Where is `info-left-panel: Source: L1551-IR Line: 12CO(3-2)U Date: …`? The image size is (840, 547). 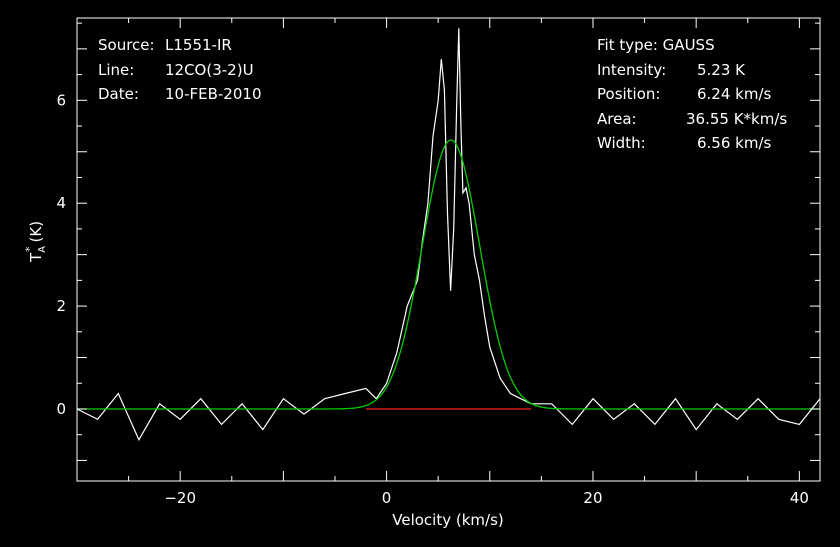 info-left-panel: Source: L1551-IR Line: 12CO(3-2)U Date: … is located at coordinates (179, 69).